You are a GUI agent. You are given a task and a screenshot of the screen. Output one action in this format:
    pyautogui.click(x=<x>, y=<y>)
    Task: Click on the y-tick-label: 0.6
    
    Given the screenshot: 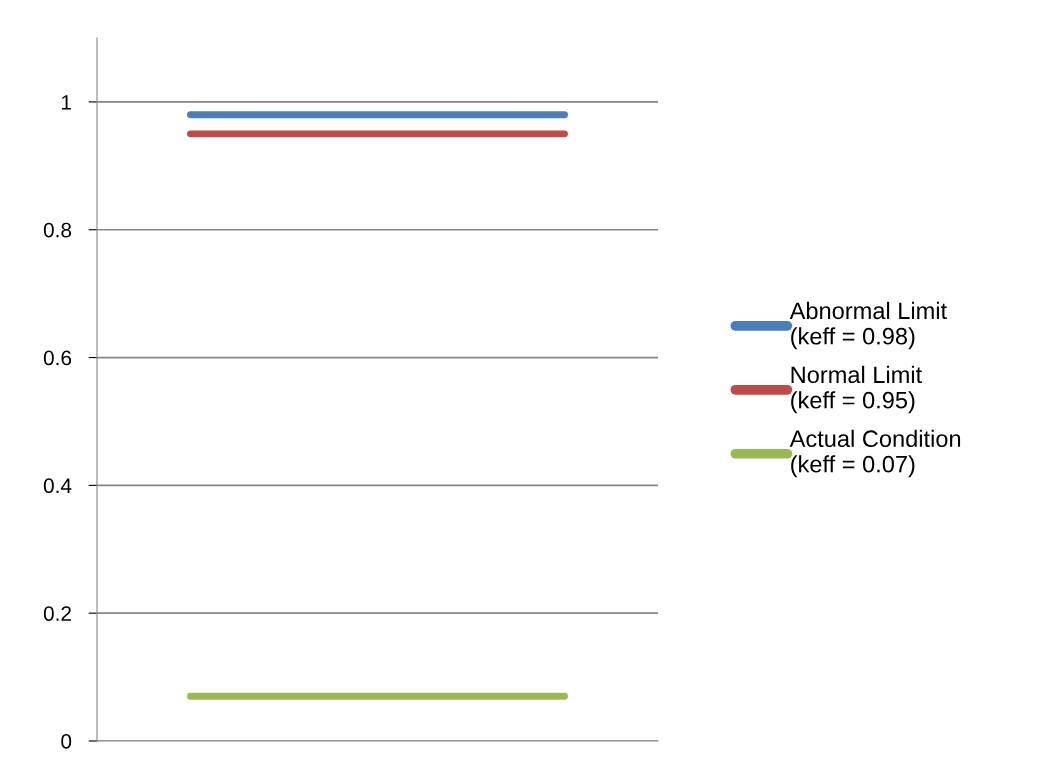 What is the action you would take?
    pyautogui.click(x=57, y=358)
    